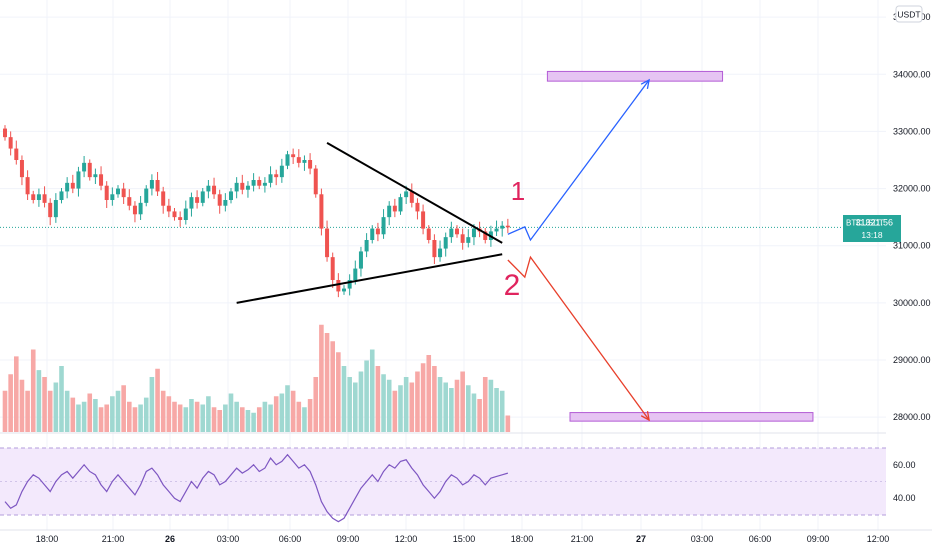  I want to click on time-tick-label: 18:00, so click(522, 539).